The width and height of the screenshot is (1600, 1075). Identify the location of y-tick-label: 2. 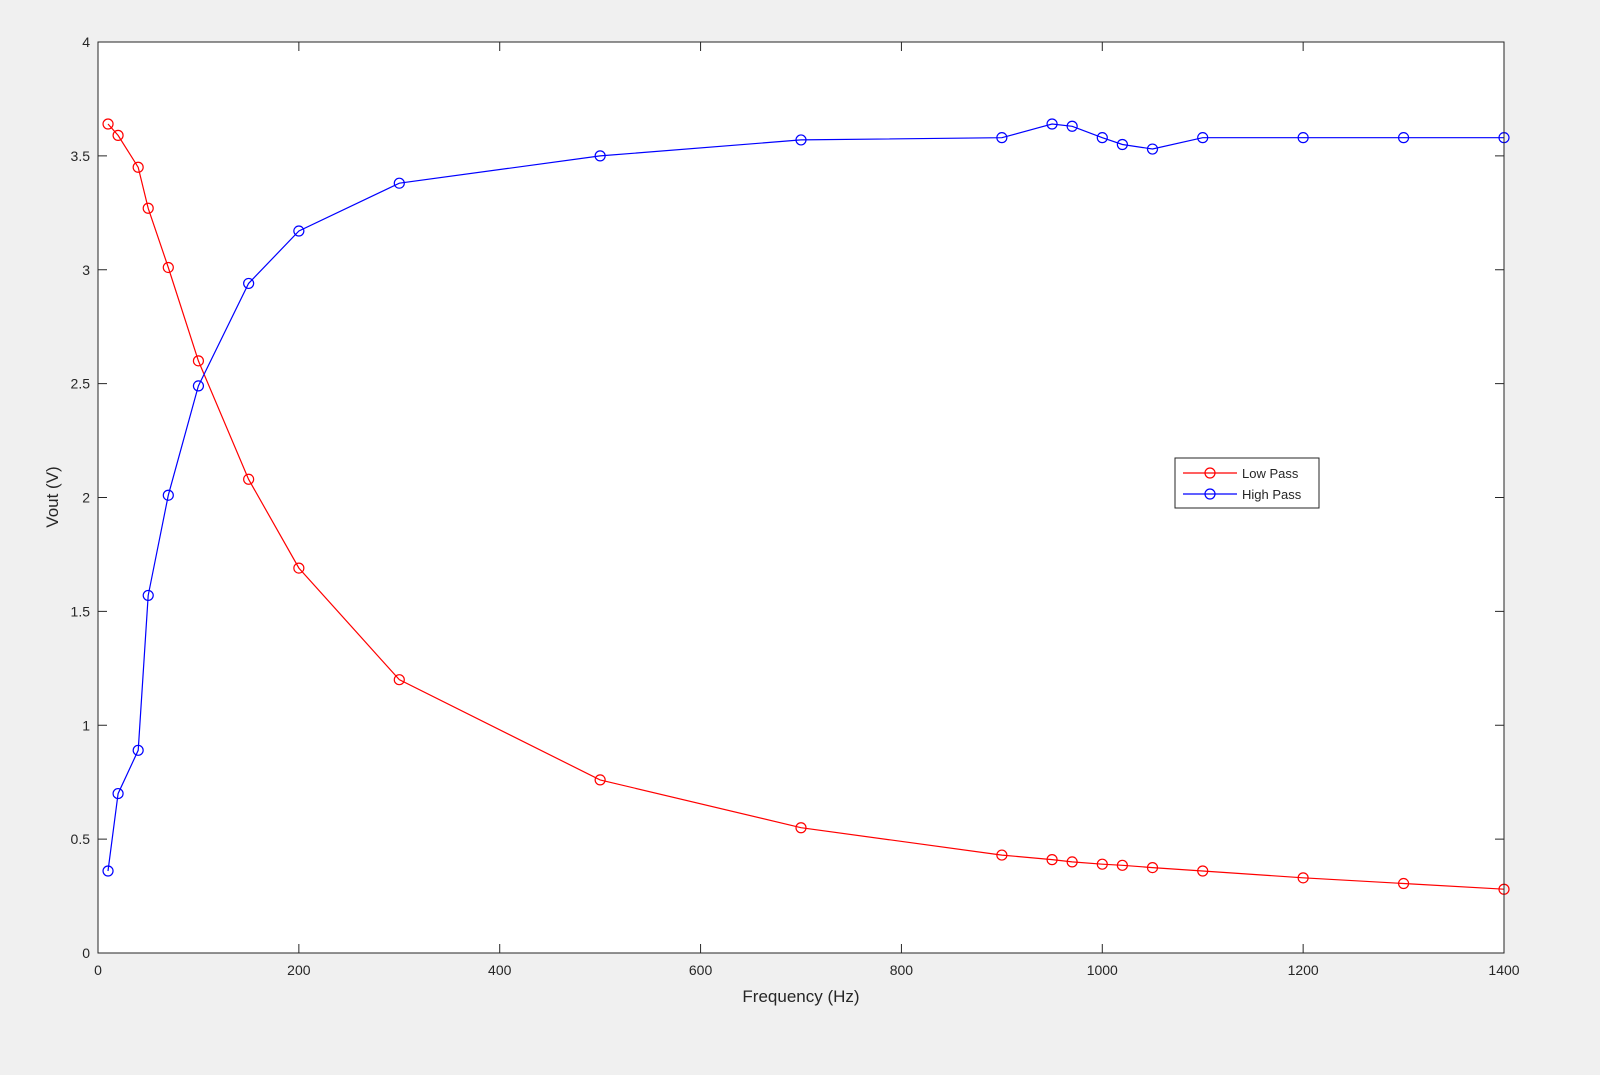
(86, 498).